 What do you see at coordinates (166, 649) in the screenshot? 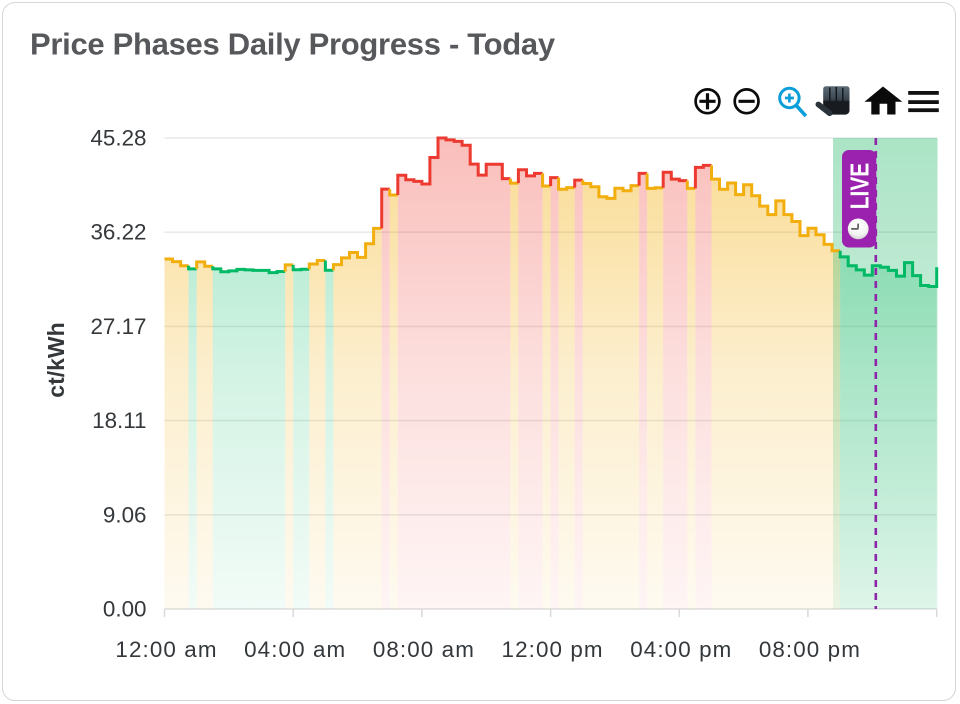
I see `svg-text: 12:00 am` at bounding box center [166, 649].